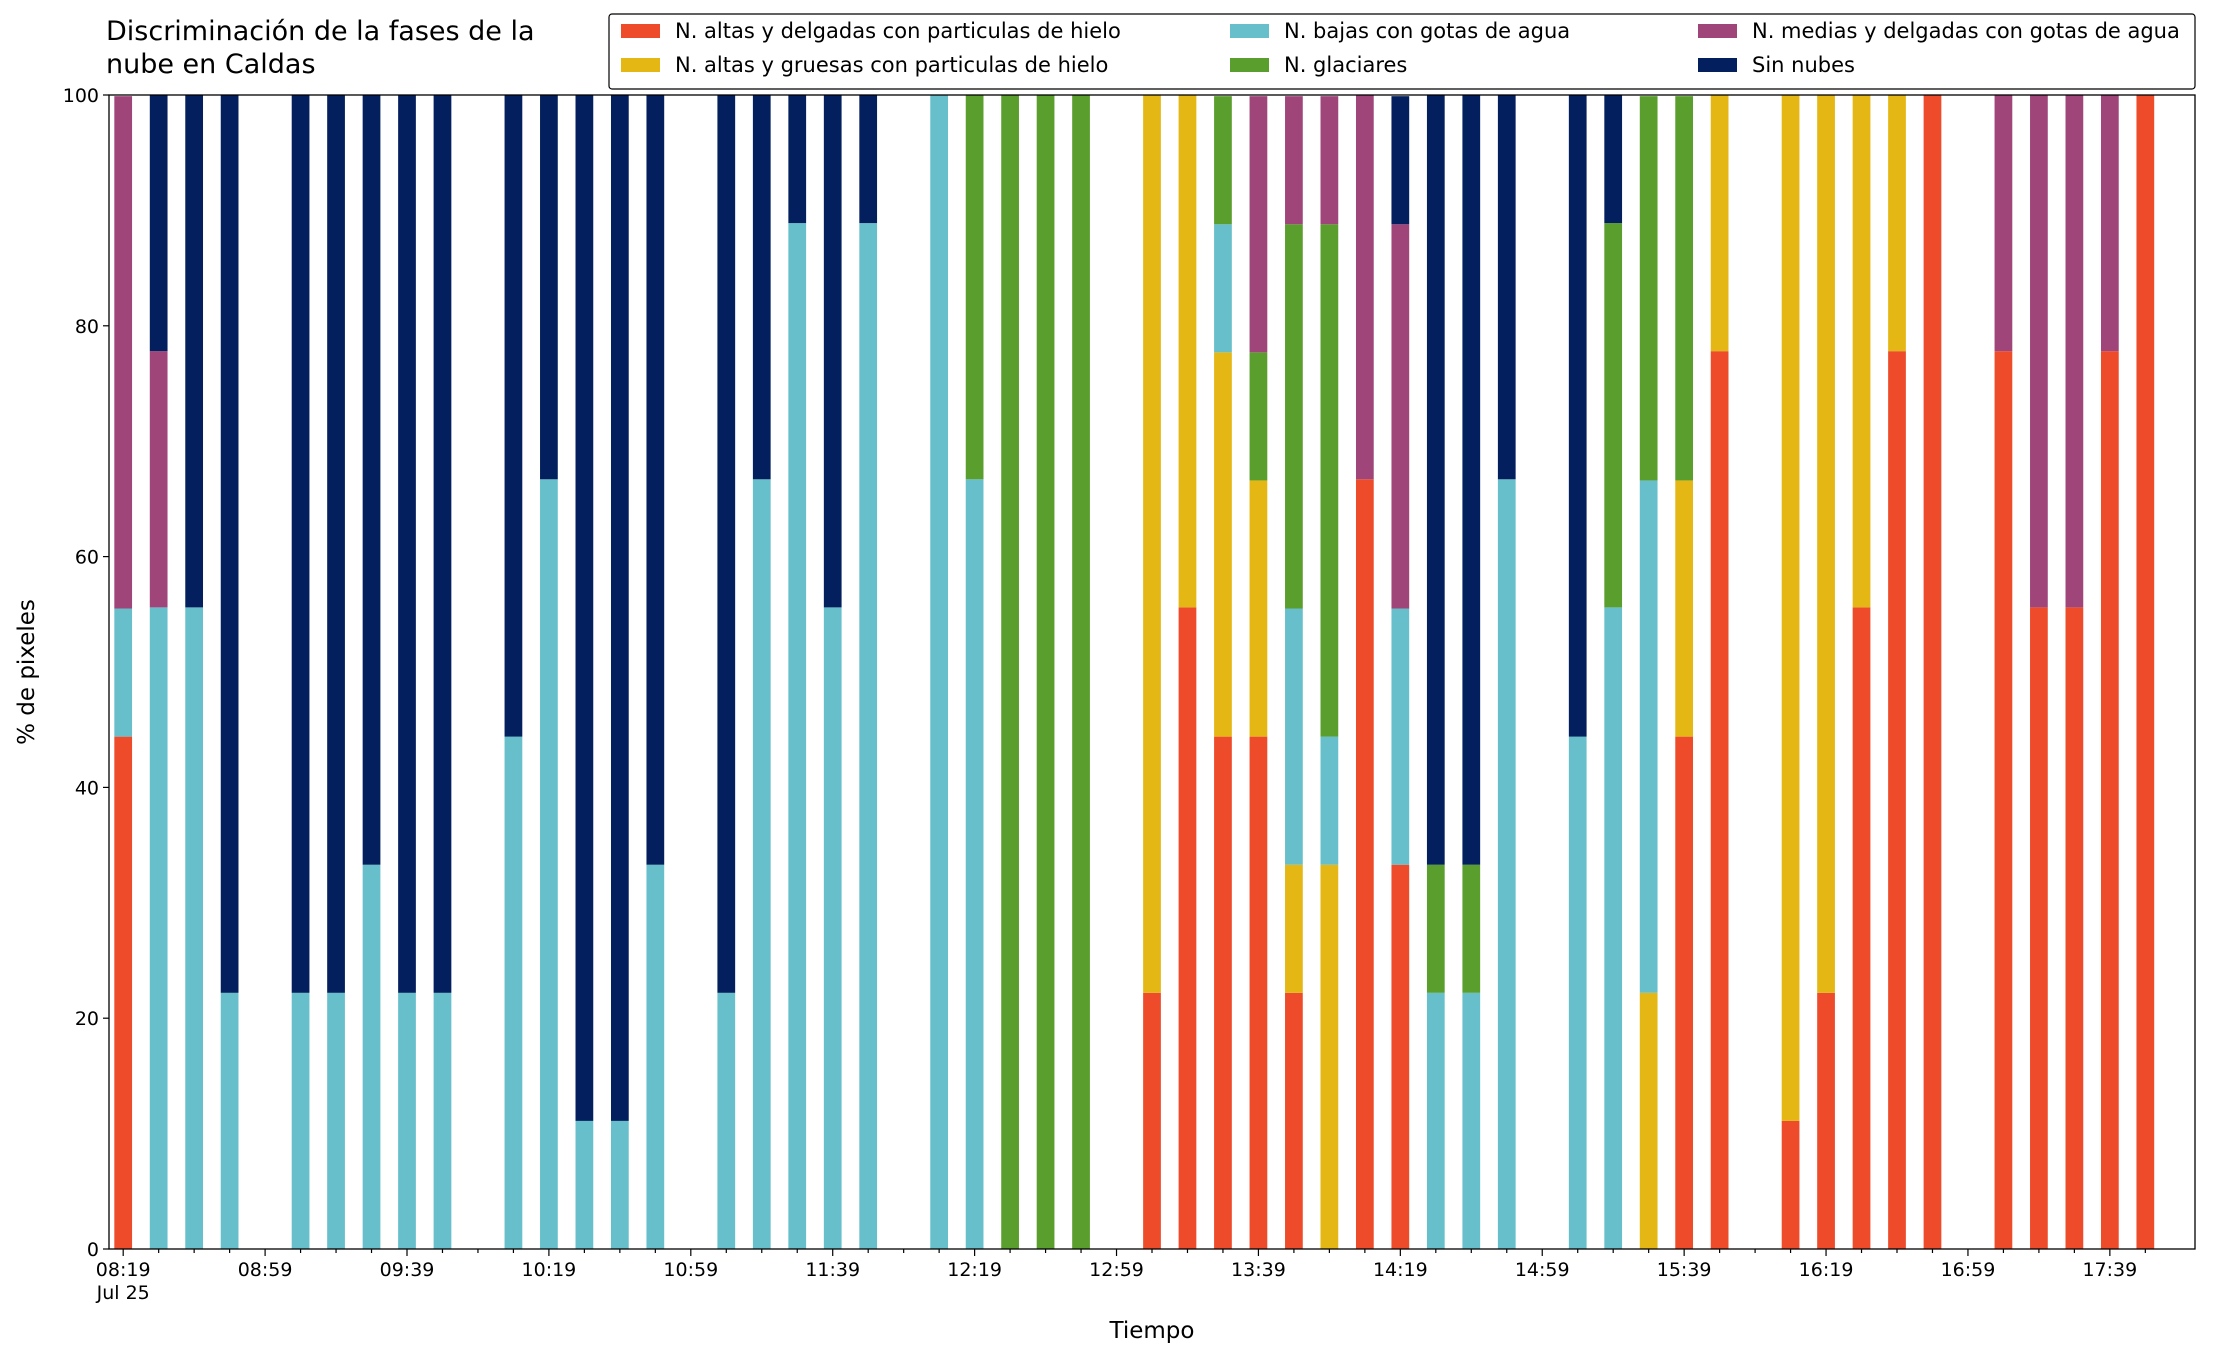 The height and width of the screenshot is (1355, 2216). What do you see at coordinates (549, 1270) in the screenshot?
I see `x-tick-label: 10:19` at bounding box center [549, 1270].